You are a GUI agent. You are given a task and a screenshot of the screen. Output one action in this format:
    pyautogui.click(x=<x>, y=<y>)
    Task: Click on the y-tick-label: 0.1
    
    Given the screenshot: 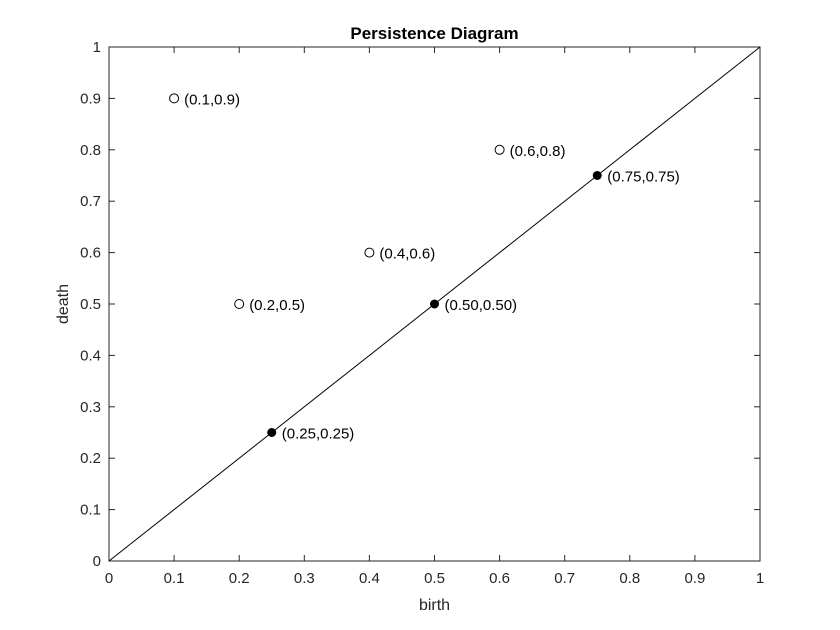 What is the action you would take?
    pyautogui.click(x=90, y=510)
    